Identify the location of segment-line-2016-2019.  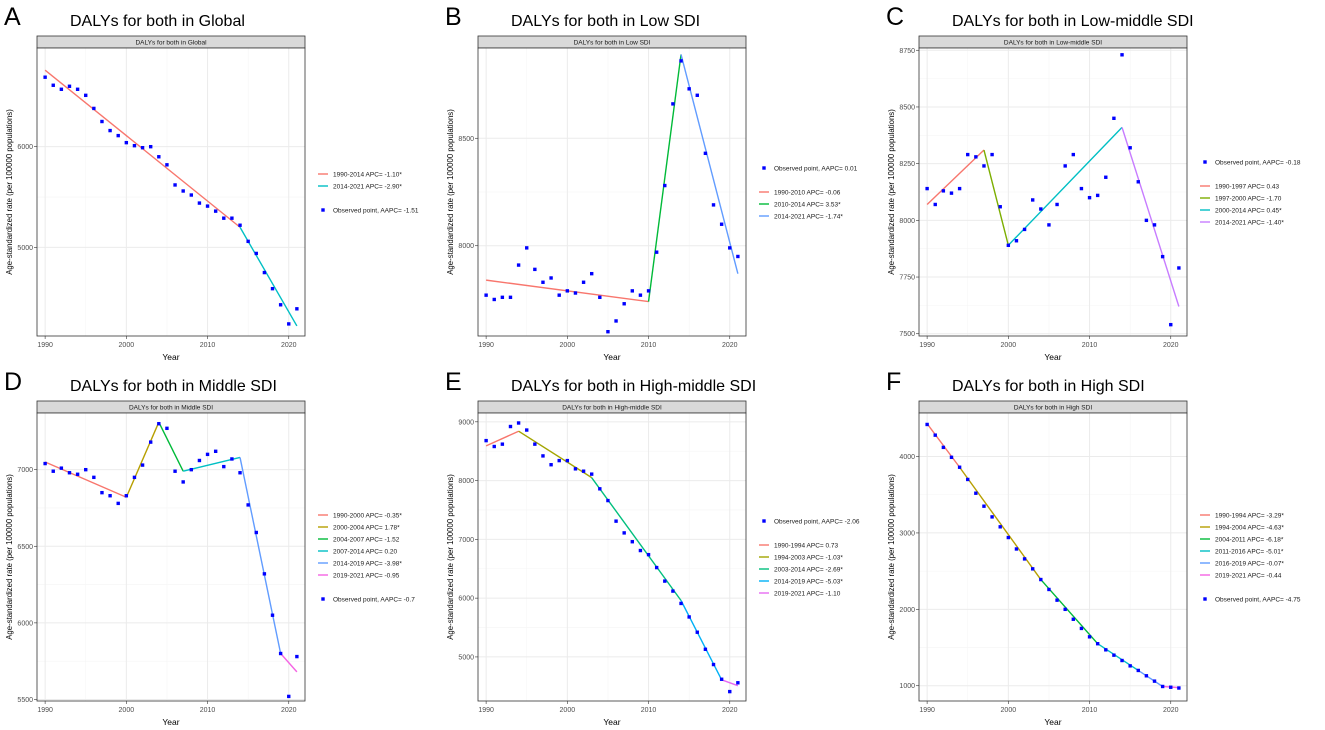
(1150, 678).